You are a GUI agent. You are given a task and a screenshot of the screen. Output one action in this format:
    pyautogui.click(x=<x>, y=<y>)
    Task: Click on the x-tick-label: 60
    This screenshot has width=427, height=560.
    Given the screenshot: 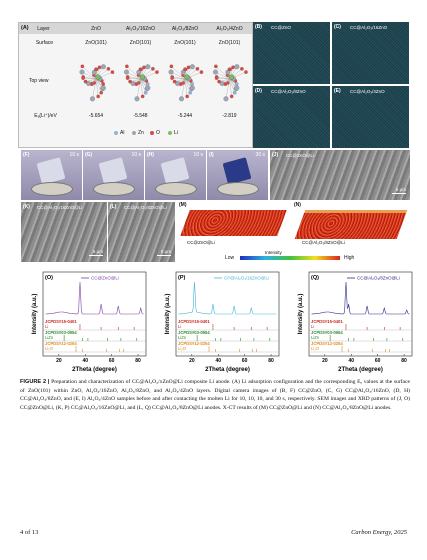 What is the action you would take?
    pyautogui.click(x=245, y=361)
    